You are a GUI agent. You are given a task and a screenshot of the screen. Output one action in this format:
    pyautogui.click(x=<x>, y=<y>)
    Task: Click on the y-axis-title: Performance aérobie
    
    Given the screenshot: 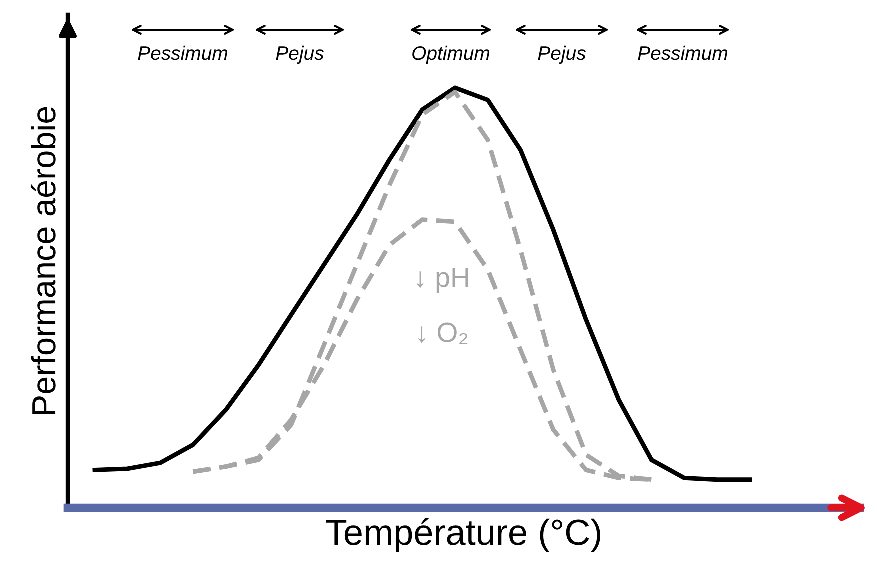 What is the action you would take?
    pyautogui.click(x=43, y=260)
    